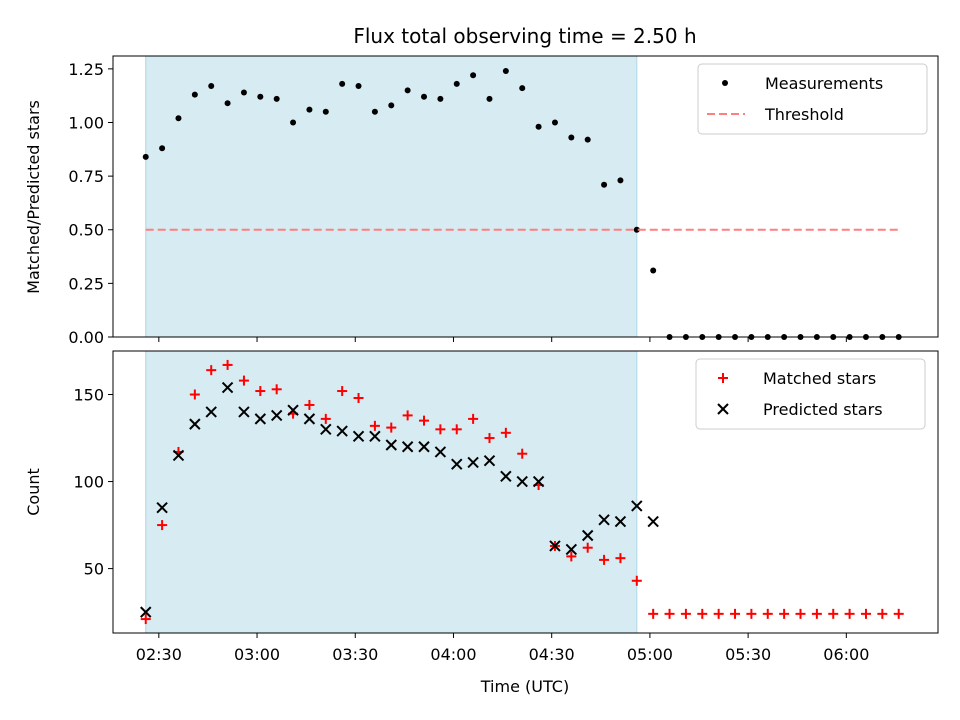 This screenshot has height=720, width=960. I want to click on y-tick-label: 0.00, so click(86, 337).